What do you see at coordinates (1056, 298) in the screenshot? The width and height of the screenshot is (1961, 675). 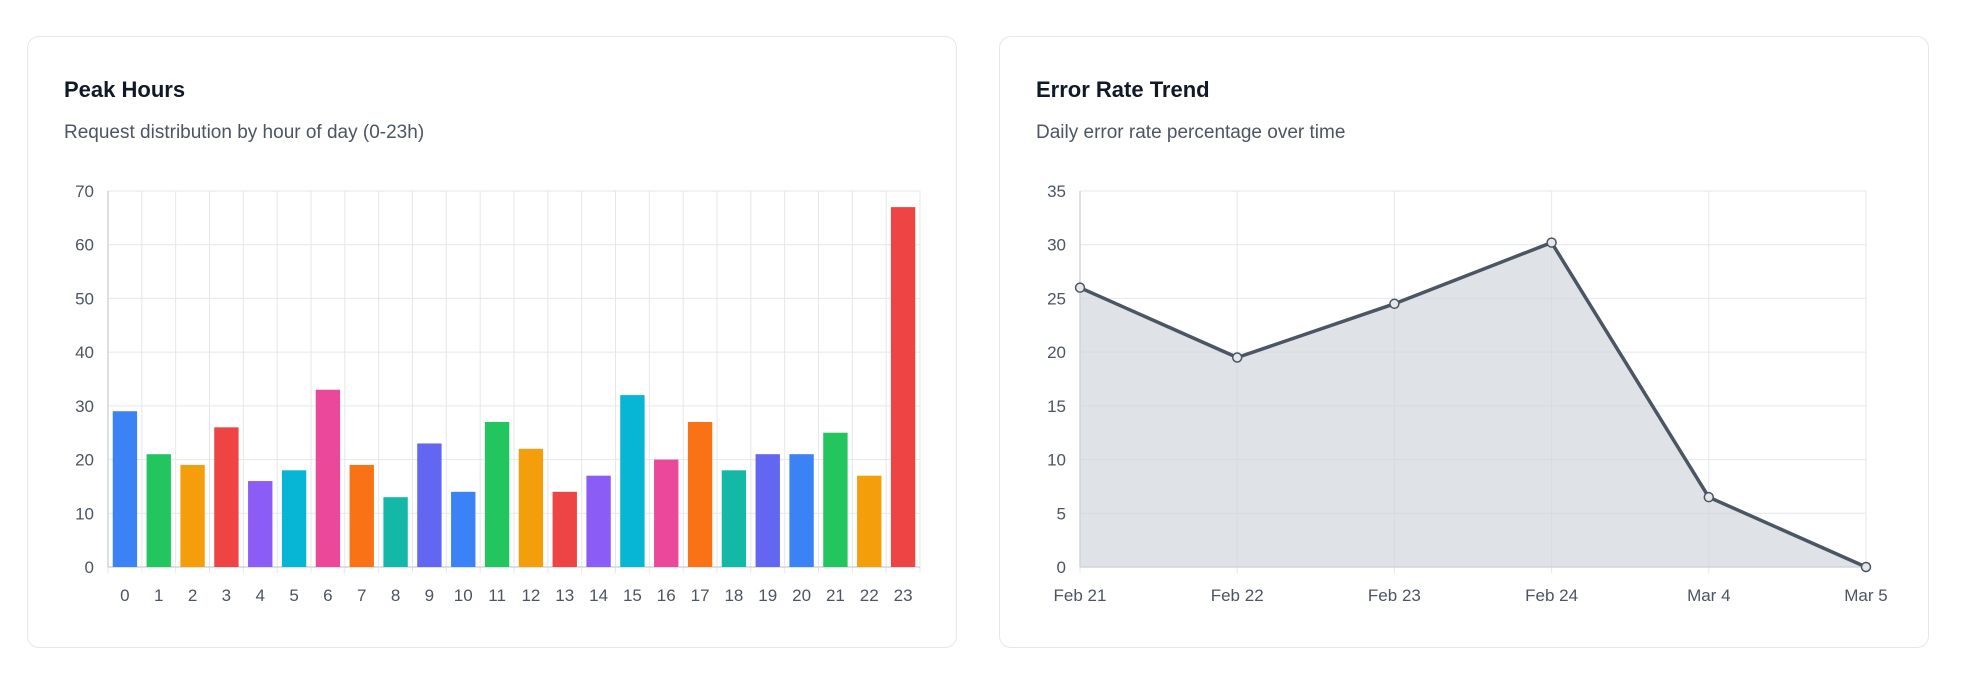 I see `y-tick-label: 25` at bounding box center [1056, 298].